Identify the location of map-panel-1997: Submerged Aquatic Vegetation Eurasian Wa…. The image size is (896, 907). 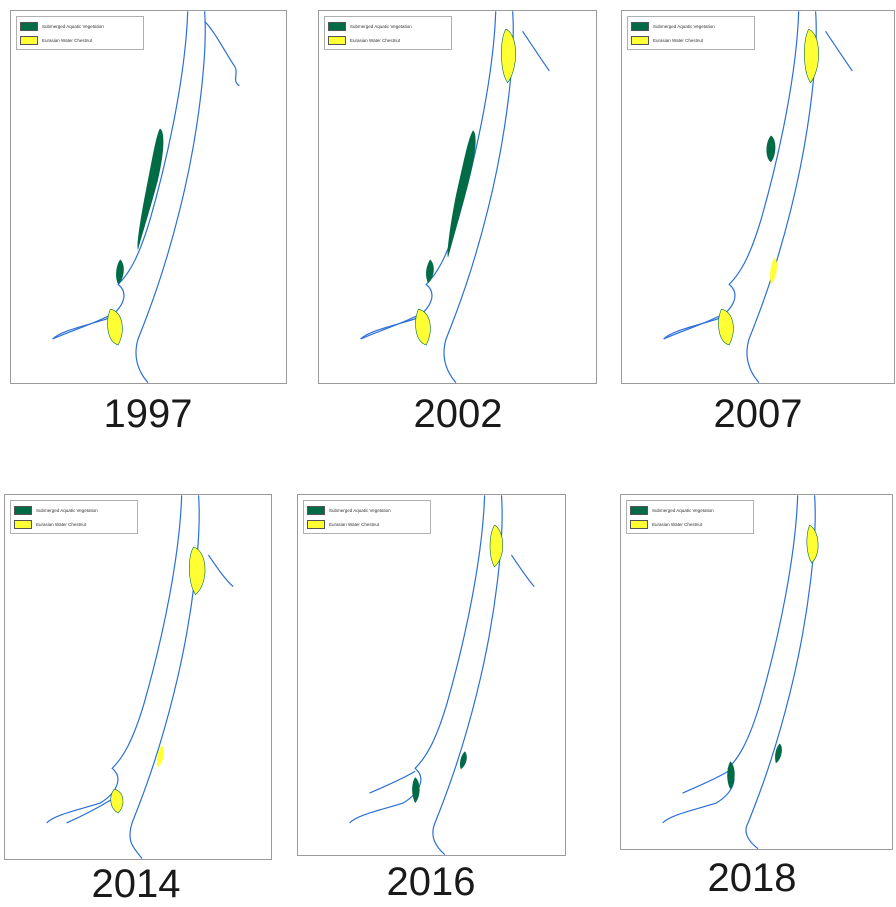
(148, 197).